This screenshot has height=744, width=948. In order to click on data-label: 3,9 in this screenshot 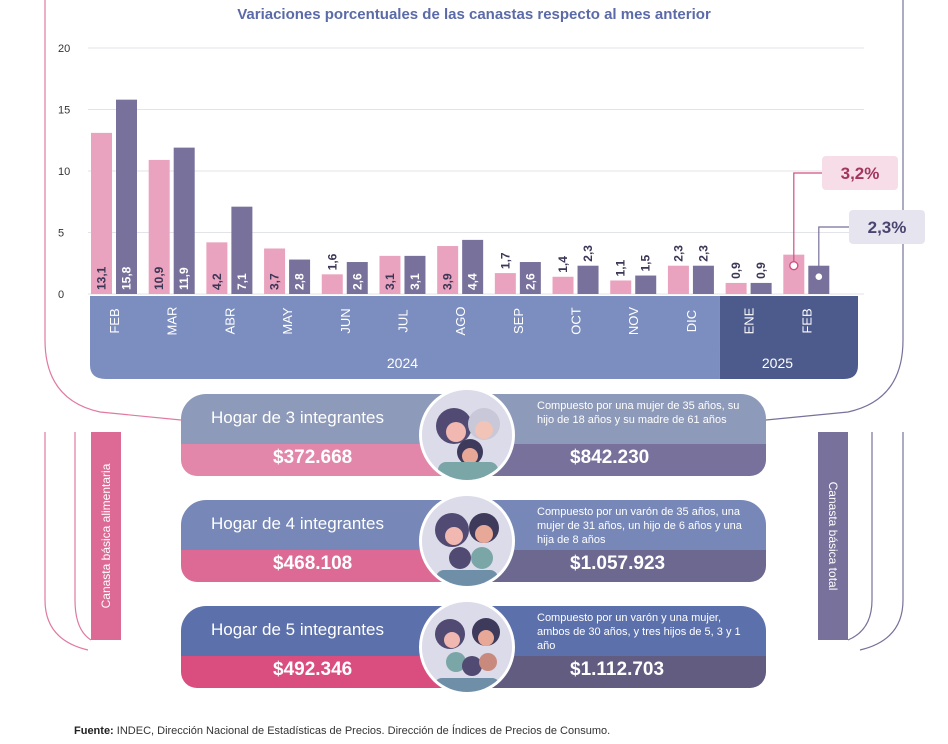, I will do `click(448, 281)`.